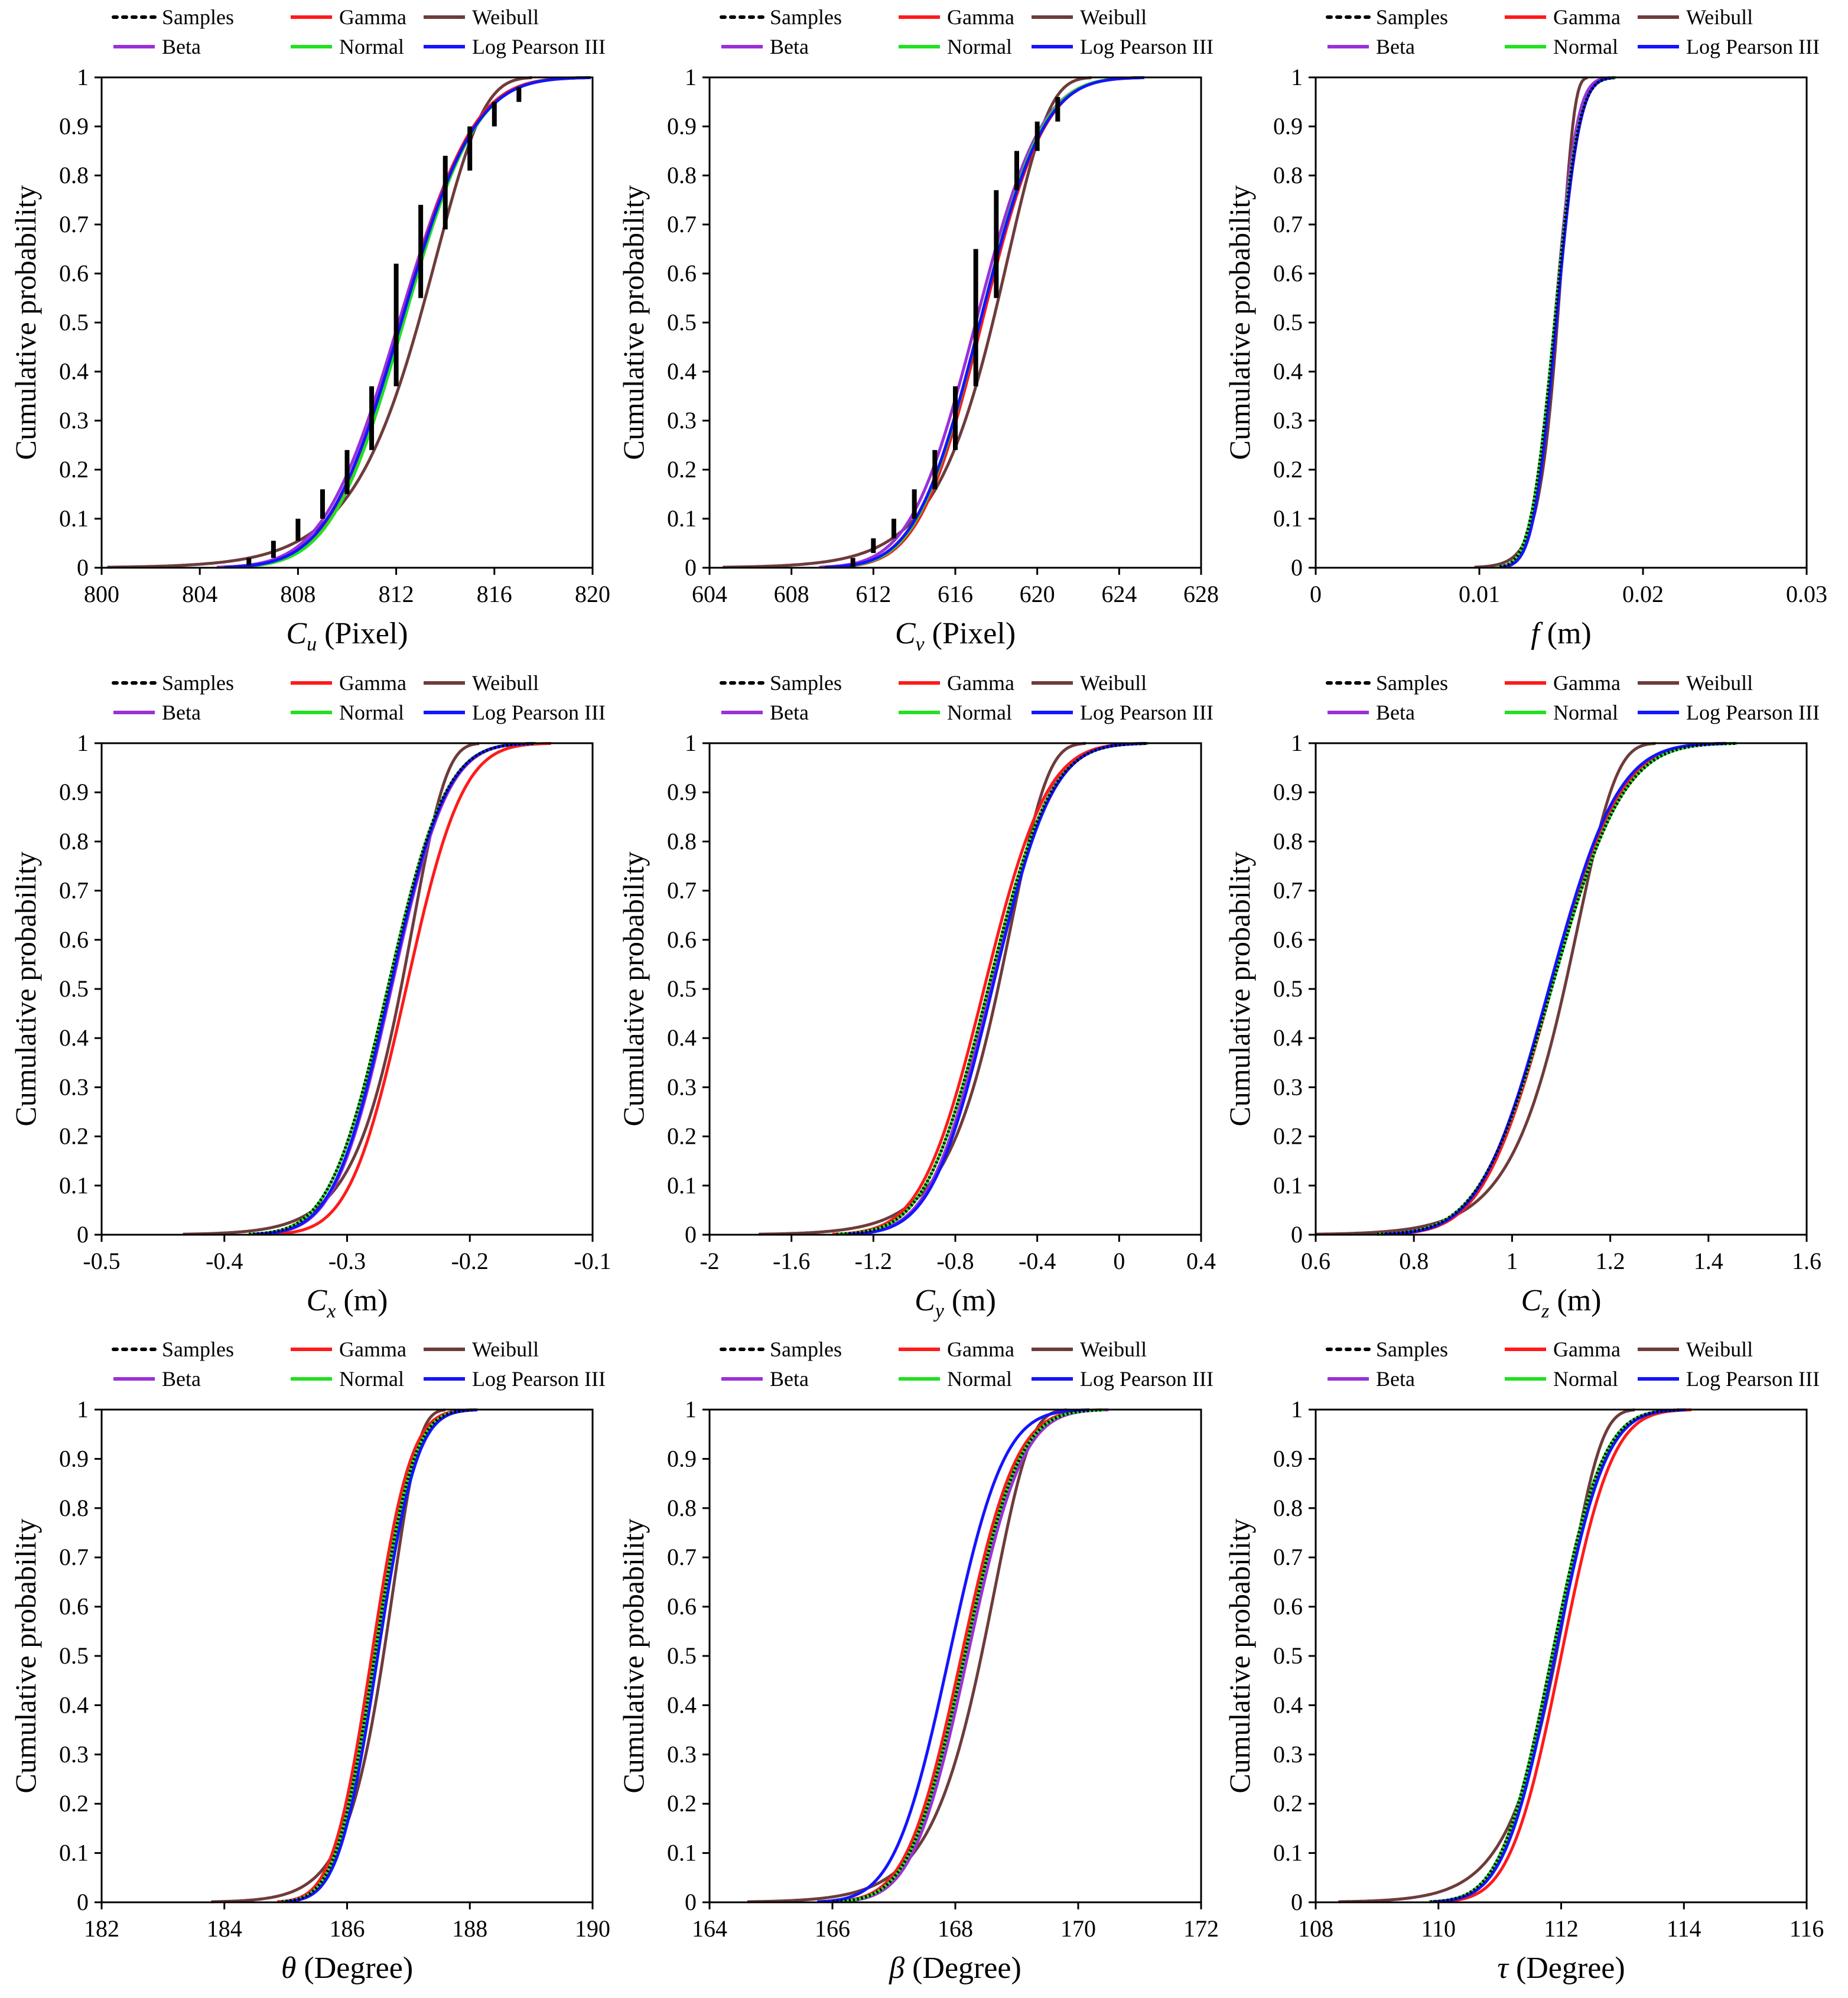  I want to click on legend-label-gamma: Gamma, so click(980, 683).